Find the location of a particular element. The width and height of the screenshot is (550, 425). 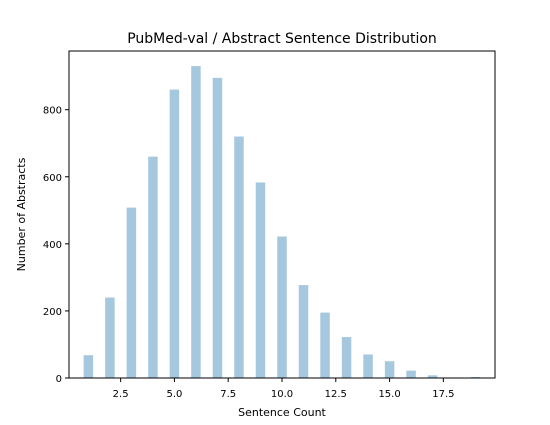

y-tick-label: 400 is located at coordinates (52, 245).